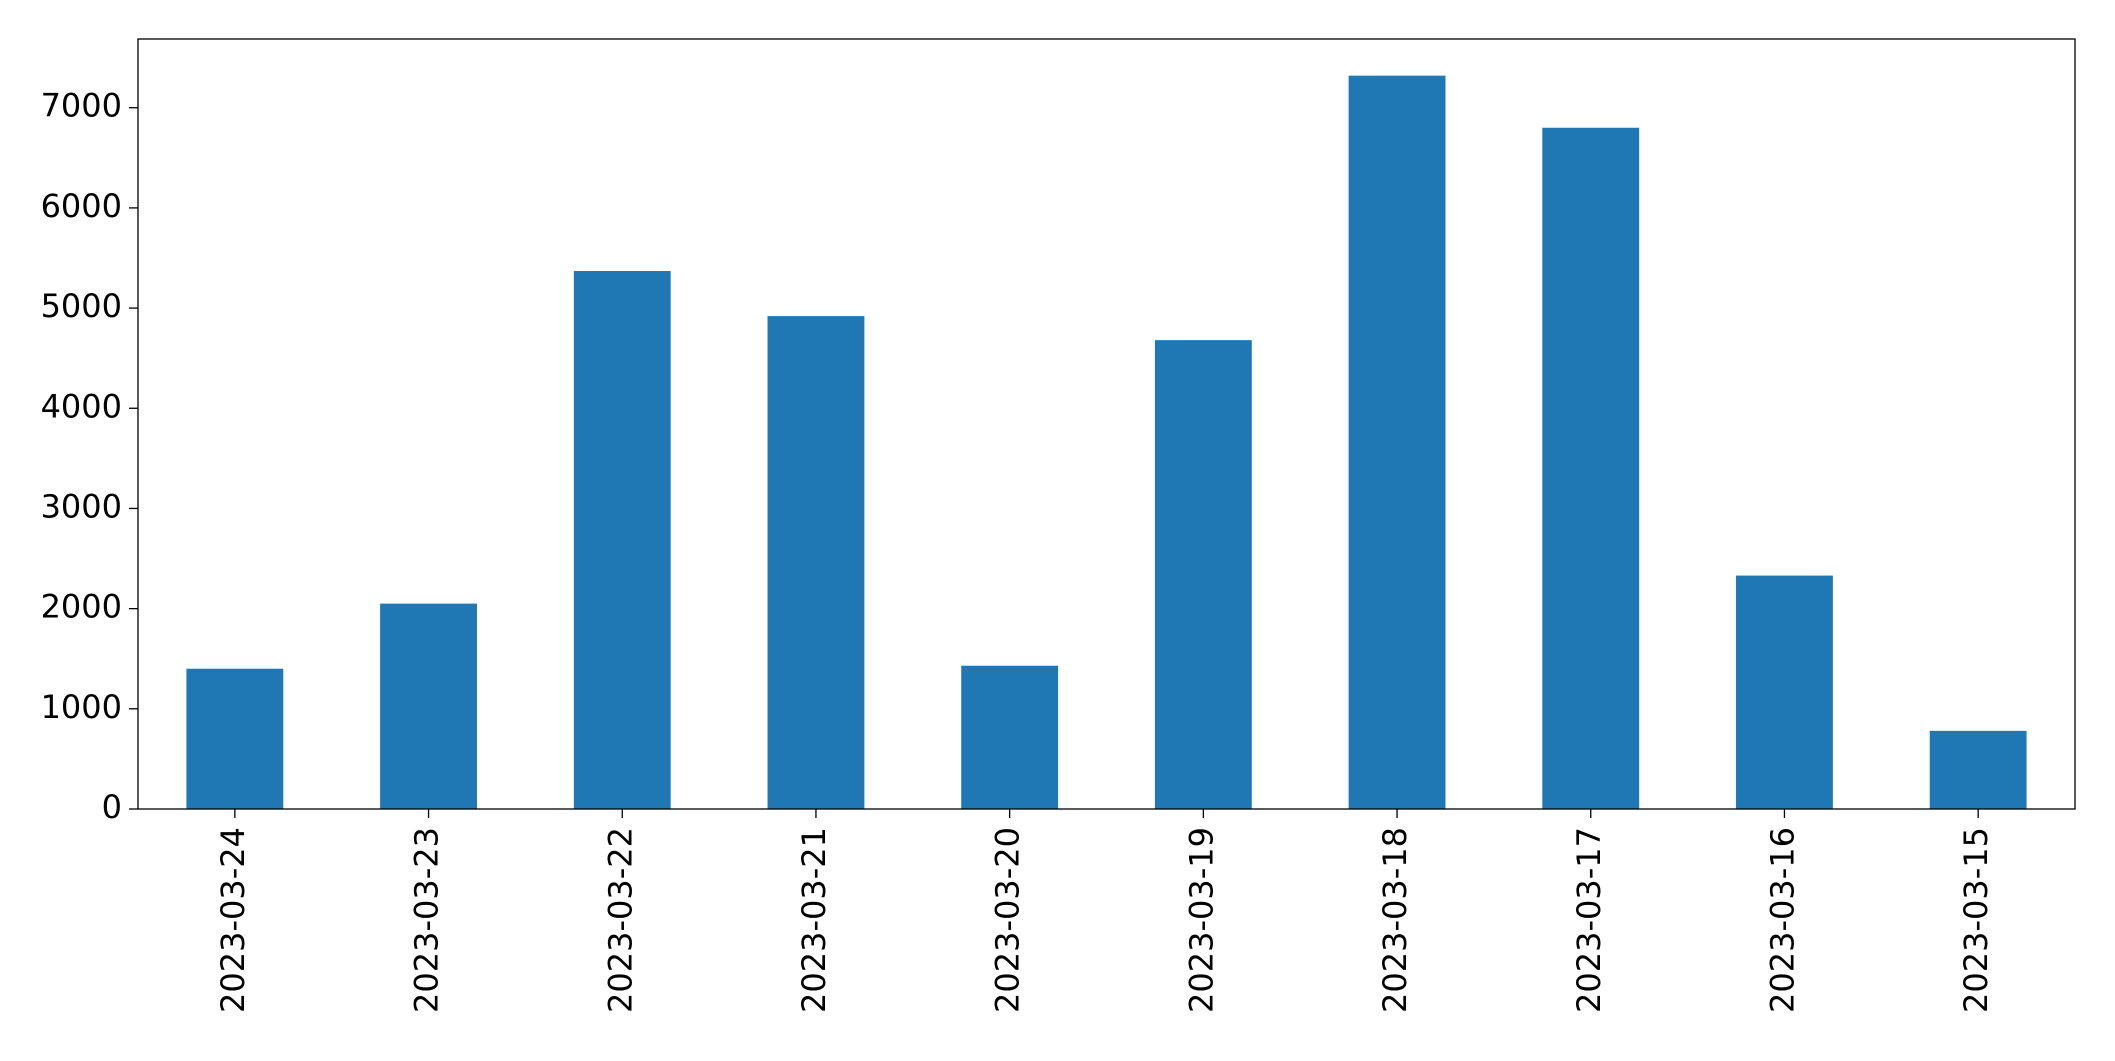 The width and height of the screenshot is (2115, 1061). Describe the element at coordinates (1395, 920) in the screenshot. I see `x-tick-label: 2023-03-18` at that location.